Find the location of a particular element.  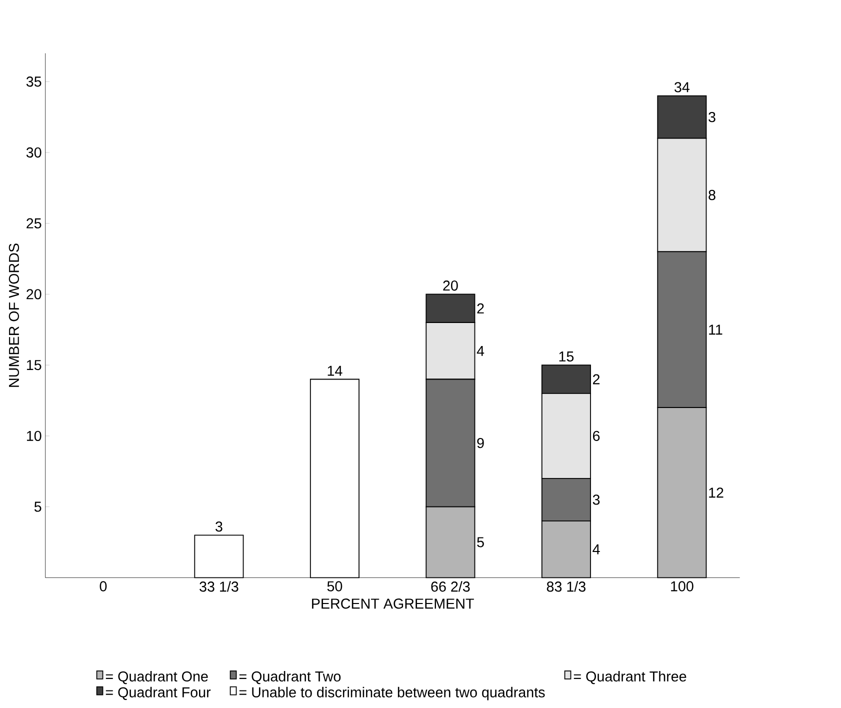

legend-label: = Quadrant Three is located at coordinates (630, 677).